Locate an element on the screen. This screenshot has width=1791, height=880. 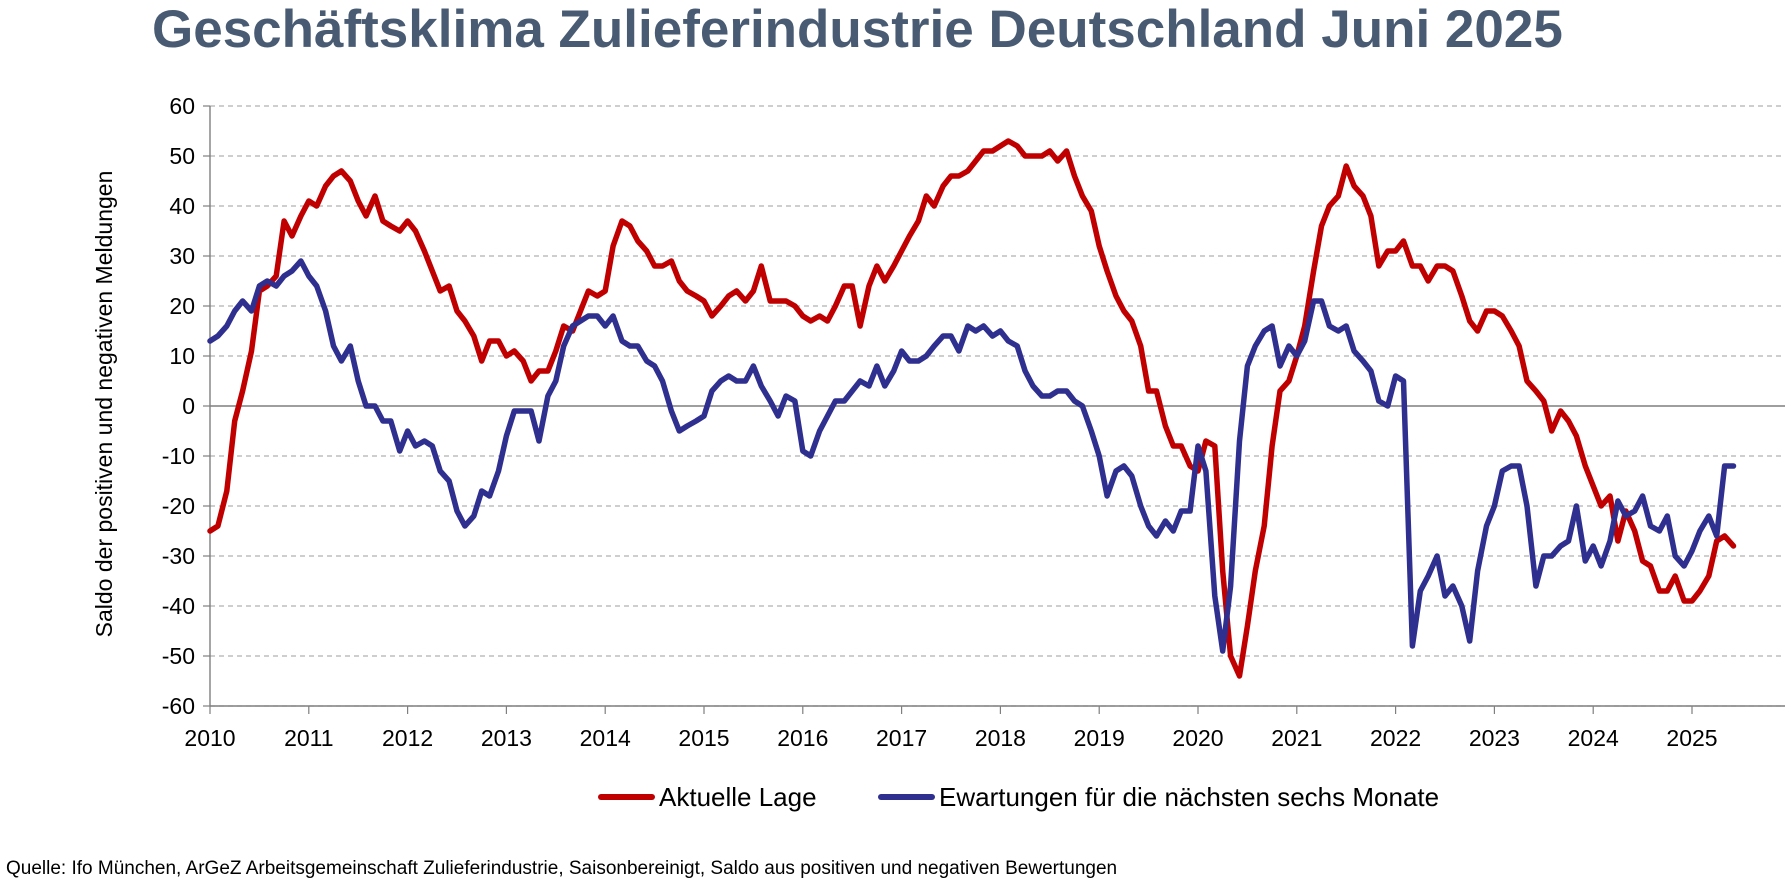
y-tick-label: 50 is located at coordinates (182, 156).